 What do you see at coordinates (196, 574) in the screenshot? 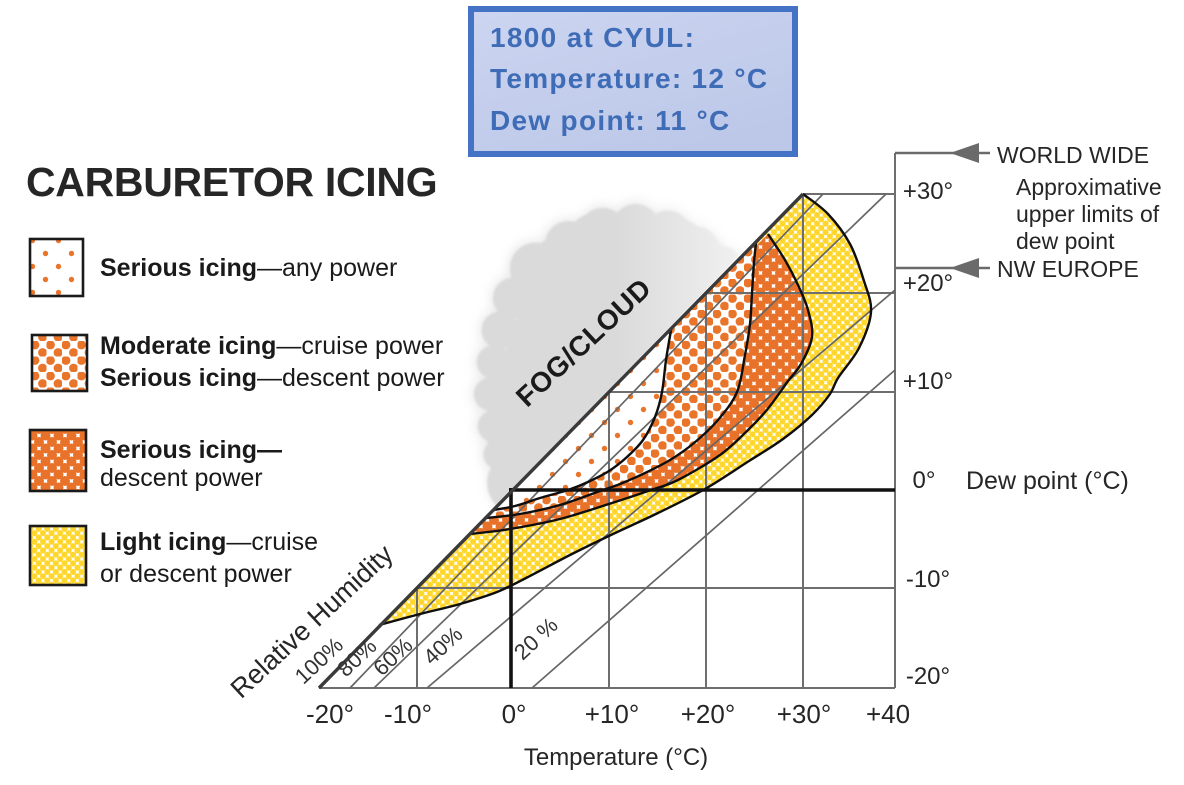
I see `svg-text: or descent power` at bounding box center [196, 574].